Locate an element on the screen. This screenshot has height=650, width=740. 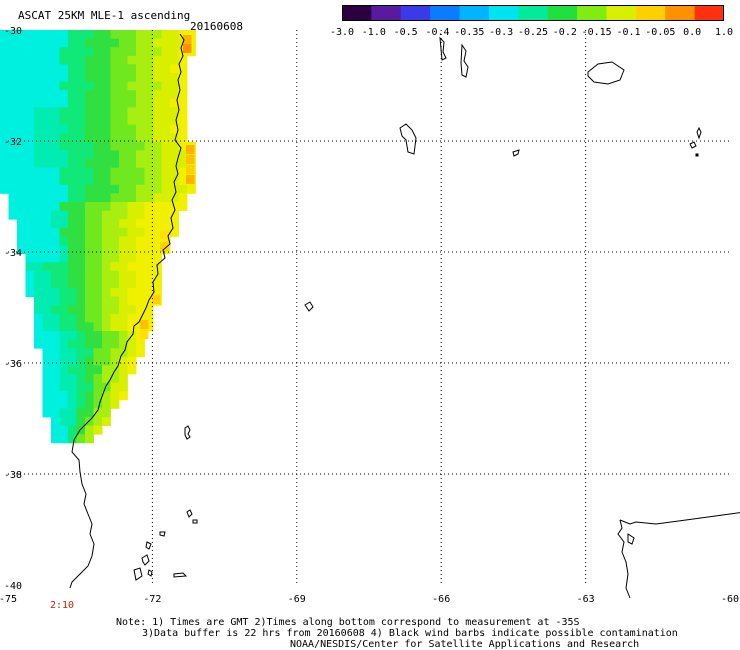
colorbar-tick-label: -0.3 is located at coordinates (501, 32).